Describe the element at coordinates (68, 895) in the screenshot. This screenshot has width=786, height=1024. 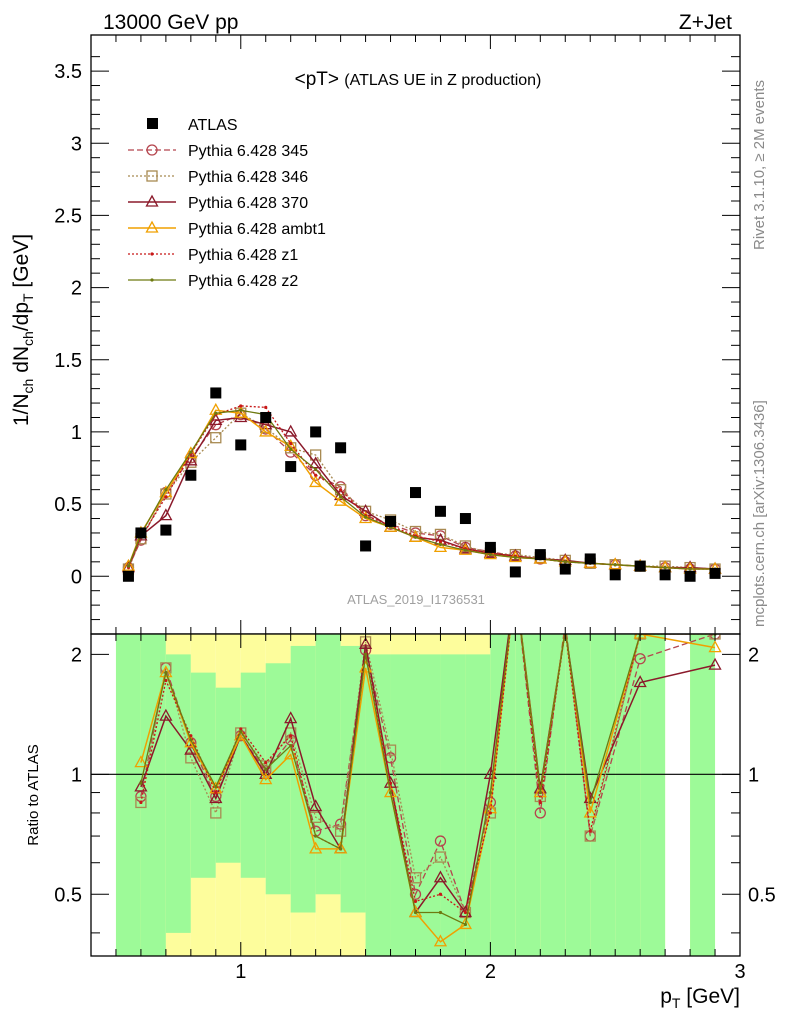
I see `ratio-y-tick-label: 0.5` at that location.